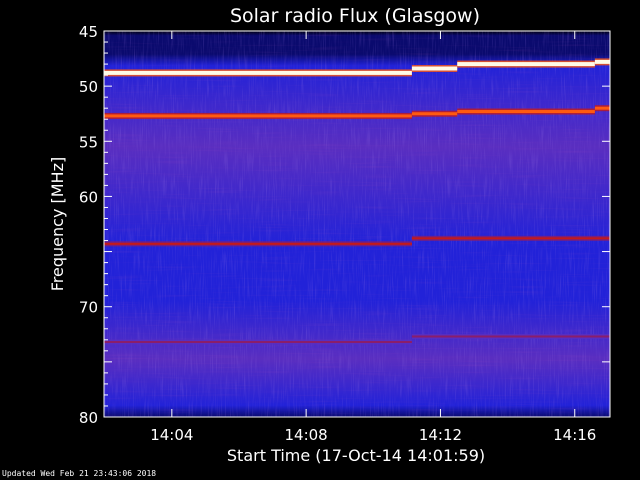 The width and height of the screenshot is (640, 480). Describe the element at coordinates (88, 308) in the screenshot. I see `y-tick-label: 70` at that location.